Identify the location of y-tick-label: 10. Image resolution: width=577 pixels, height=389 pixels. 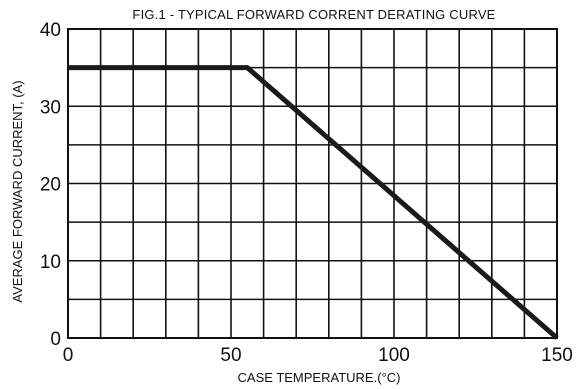
(50, 262).